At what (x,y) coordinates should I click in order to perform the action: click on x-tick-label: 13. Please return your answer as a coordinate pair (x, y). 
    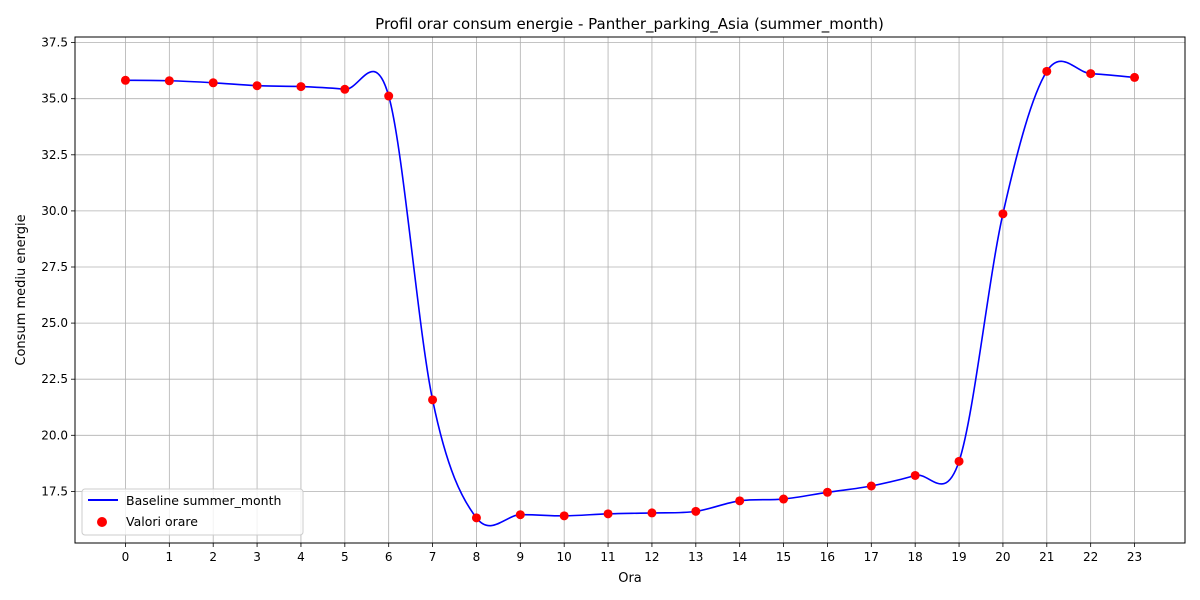
    Looking at the image, I should click on (695, 557).